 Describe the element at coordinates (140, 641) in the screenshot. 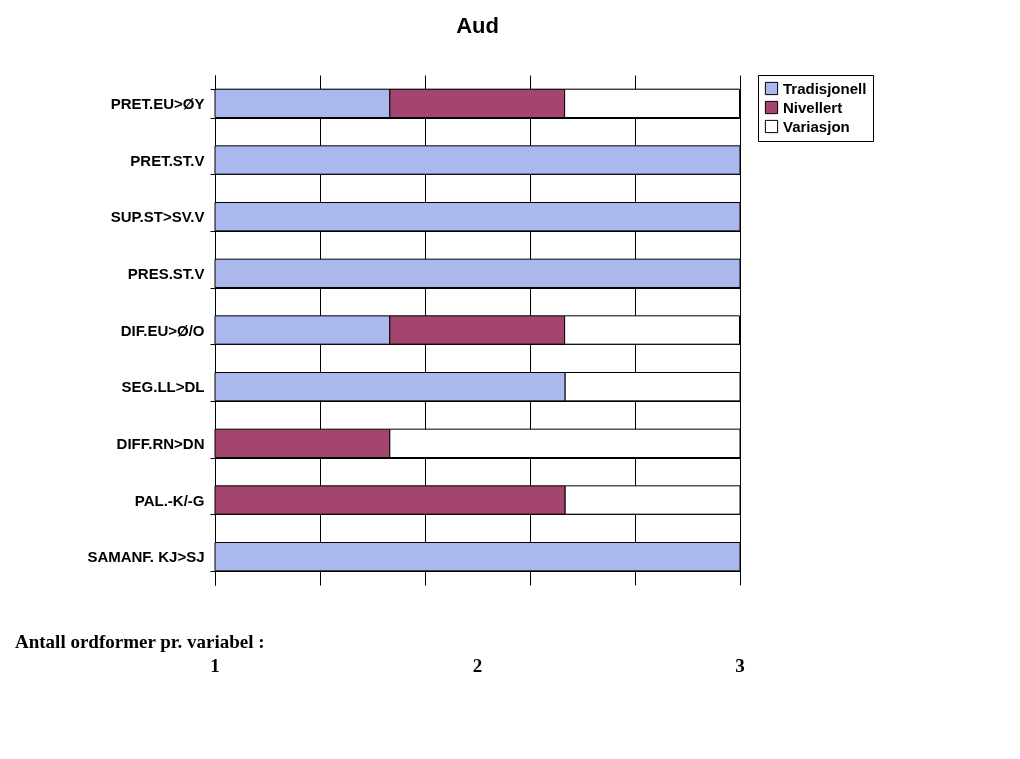

I see `text: Antall ordformer pr. variabel :` at that location.